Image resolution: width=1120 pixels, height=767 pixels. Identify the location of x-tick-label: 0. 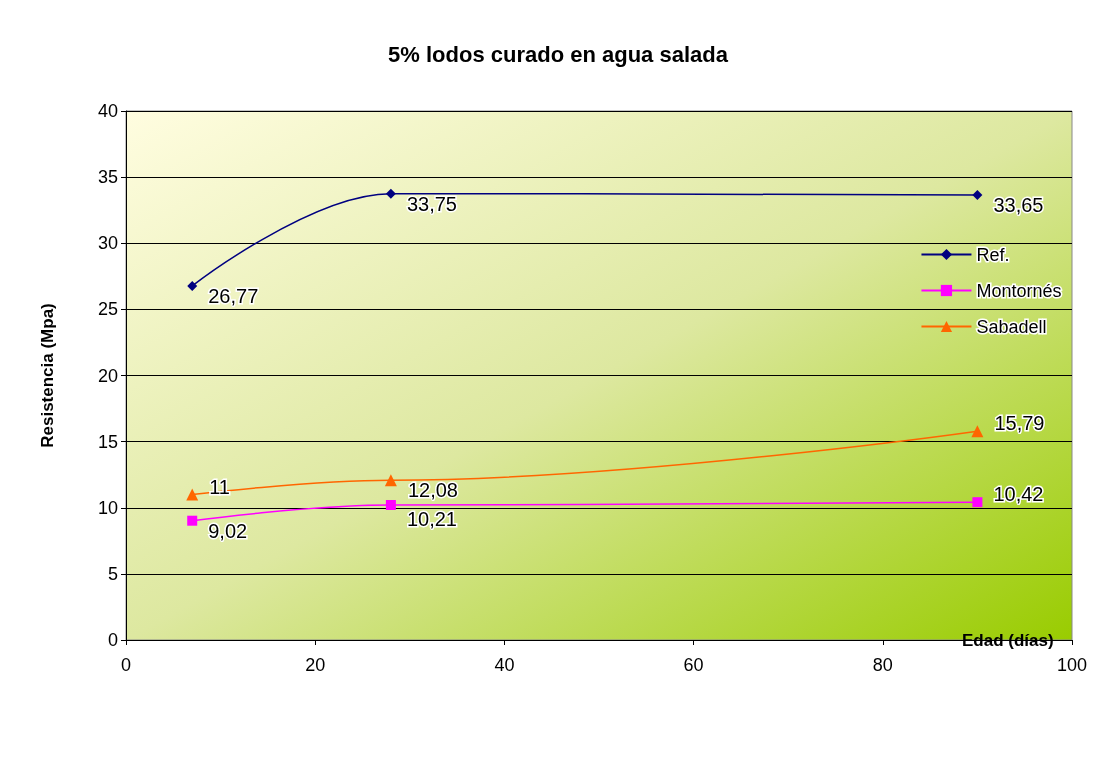
(126, 665).